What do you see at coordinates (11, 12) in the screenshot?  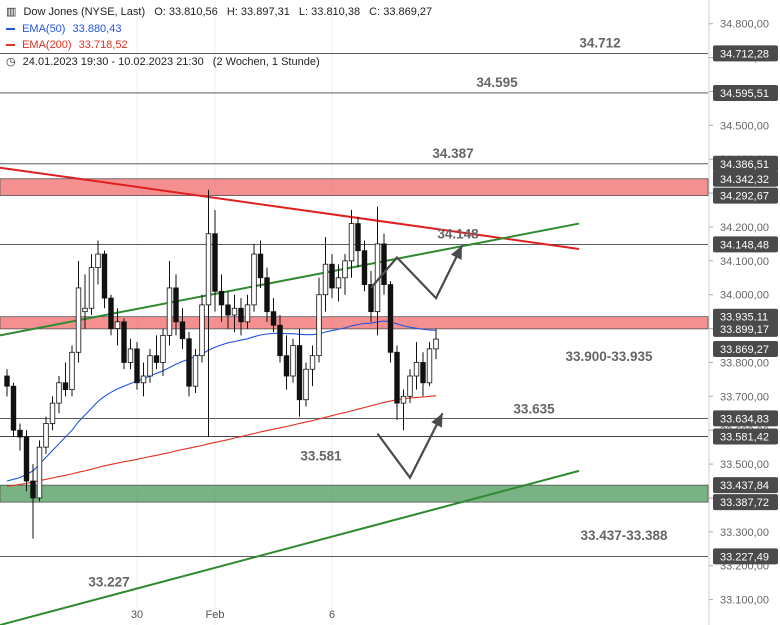 I see `bar-chart-icon: ▥` at bounding box center [11, 12].